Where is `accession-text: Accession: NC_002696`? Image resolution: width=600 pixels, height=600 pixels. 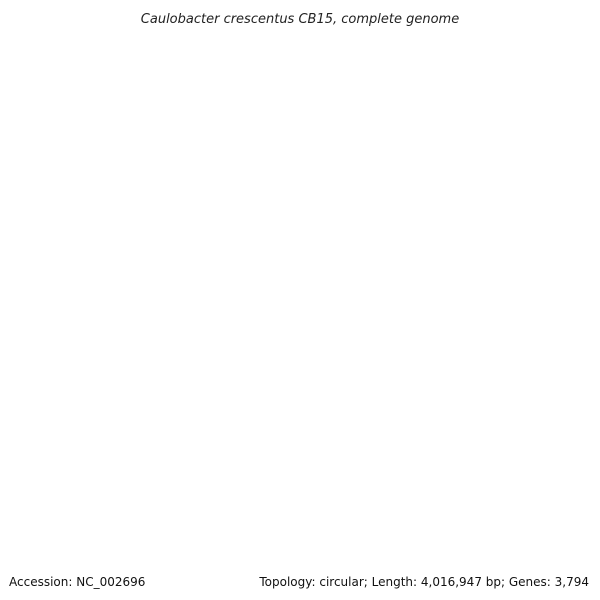
accession-text: Accession: NC_002696 is located at coordinates (77, 582).